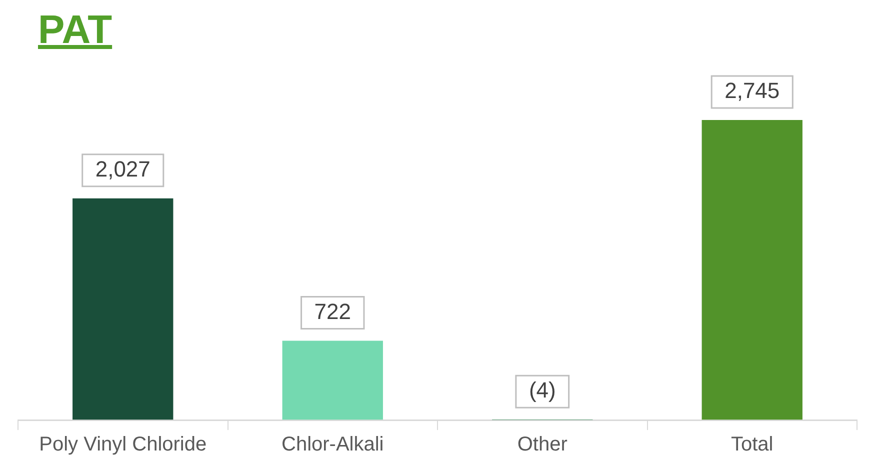 This screenshot has height=468, width=875. Describe the element at coordinates (75, 30) in the screenshot. I see `chart-title: PAT` at that location.